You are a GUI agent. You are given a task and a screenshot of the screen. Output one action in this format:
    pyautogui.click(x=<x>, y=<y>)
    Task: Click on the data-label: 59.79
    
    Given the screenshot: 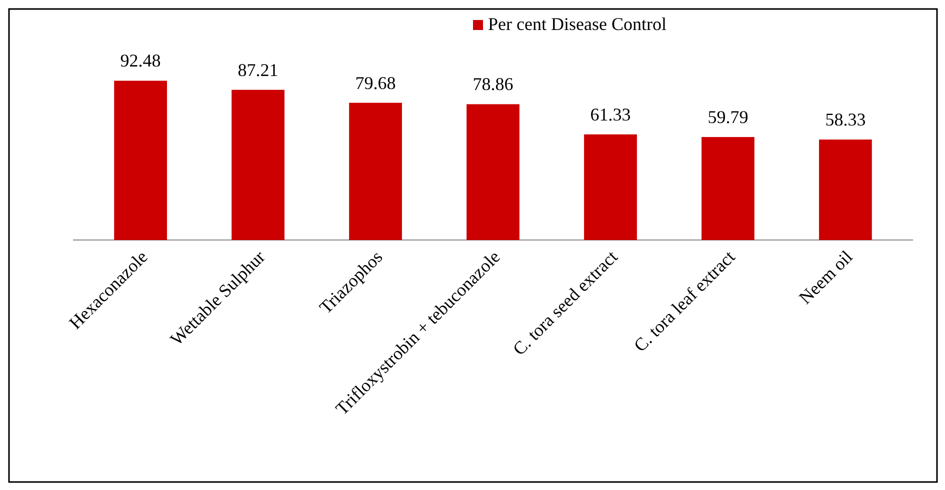 What is the action you would take?
    pyautogui.click(x=728, y=117)
    